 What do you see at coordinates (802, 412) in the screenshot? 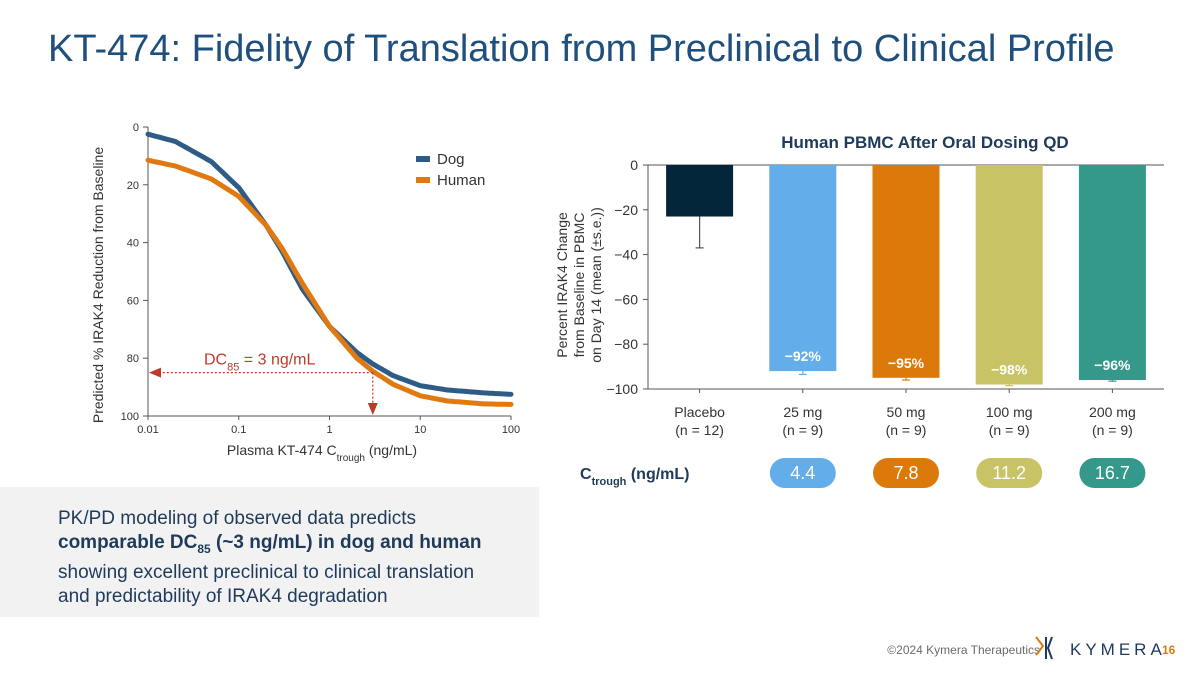
I see `bar-category-label: 25 mg` at bounding box center [802, 412].